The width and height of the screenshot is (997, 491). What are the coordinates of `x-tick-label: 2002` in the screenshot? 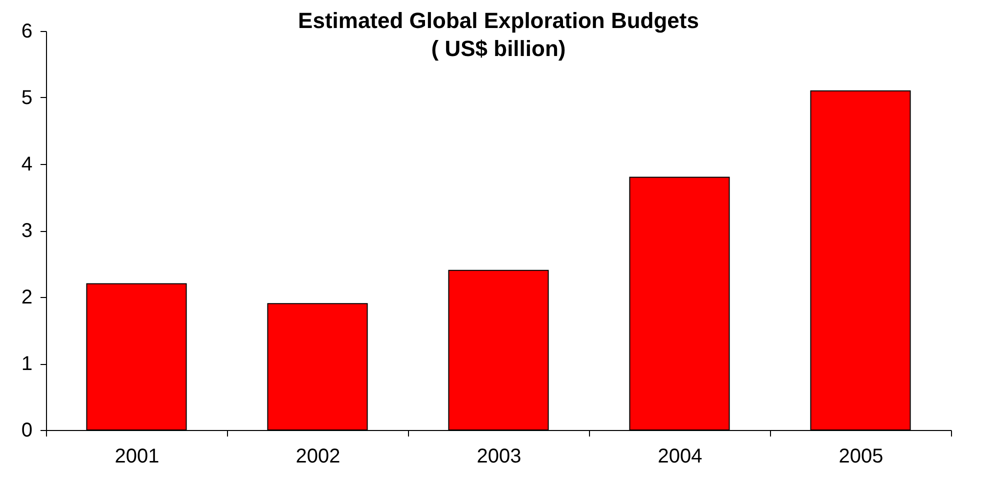 It's located at (318, 457).